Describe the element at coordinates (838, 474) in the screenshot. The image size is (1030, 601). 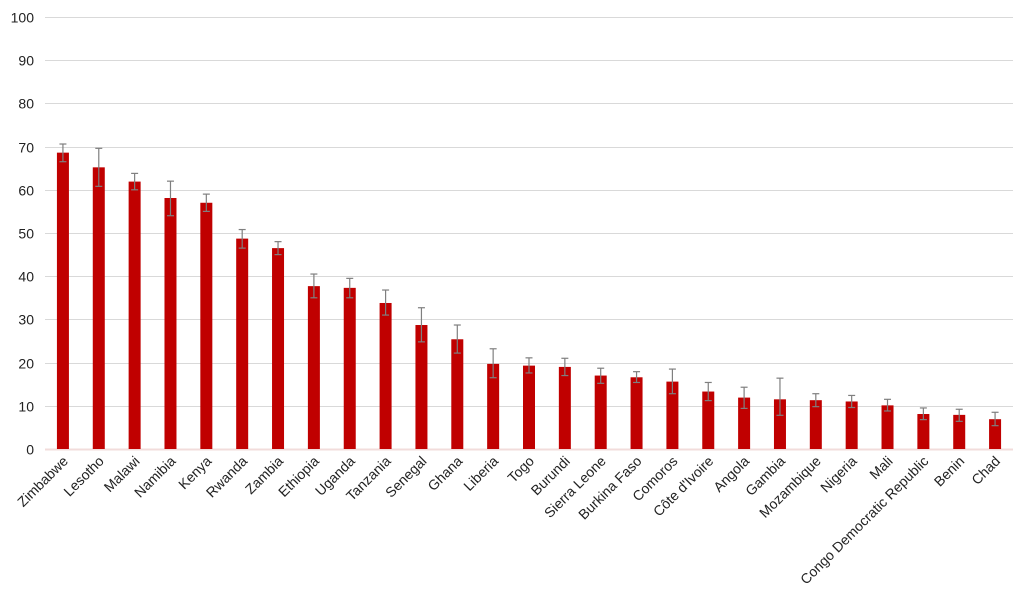
I see `x-tick-label: Nigeria` at that location.